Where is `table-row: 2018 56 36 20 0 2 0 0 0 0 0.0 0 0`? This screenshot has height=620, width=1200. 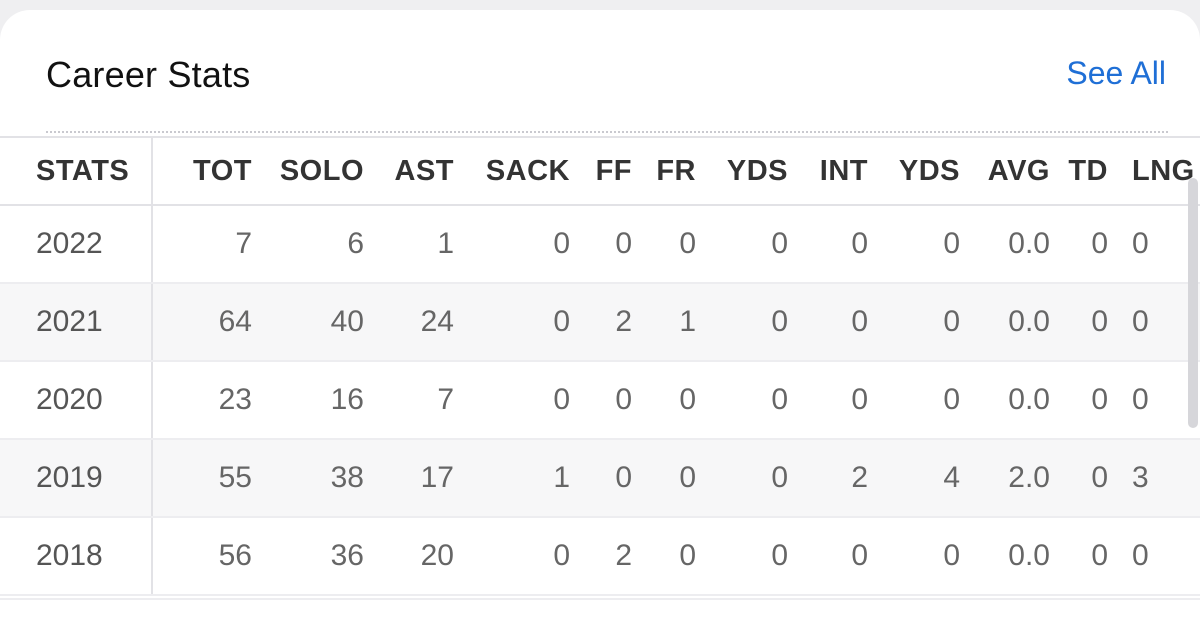
table-row: 2018 56 36 20 0 2 0 0 0 0 0.0 0 0 is located at coordinates (600, 556).